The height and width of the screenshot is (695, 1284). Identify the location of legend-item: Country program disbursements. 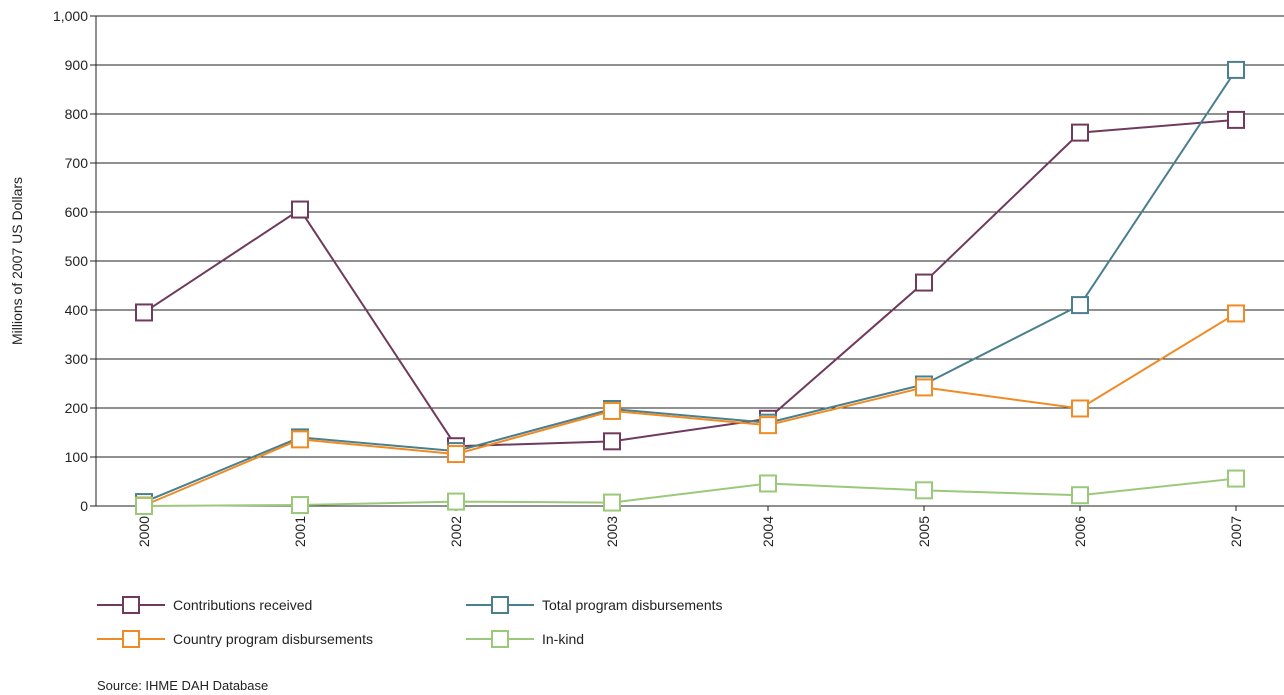
(235, 639).